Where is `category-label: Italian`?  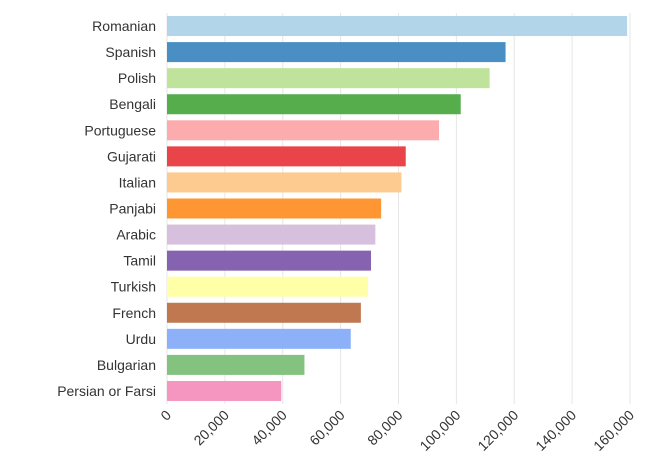
category-label: Italian is located at coordinates (137, 182).